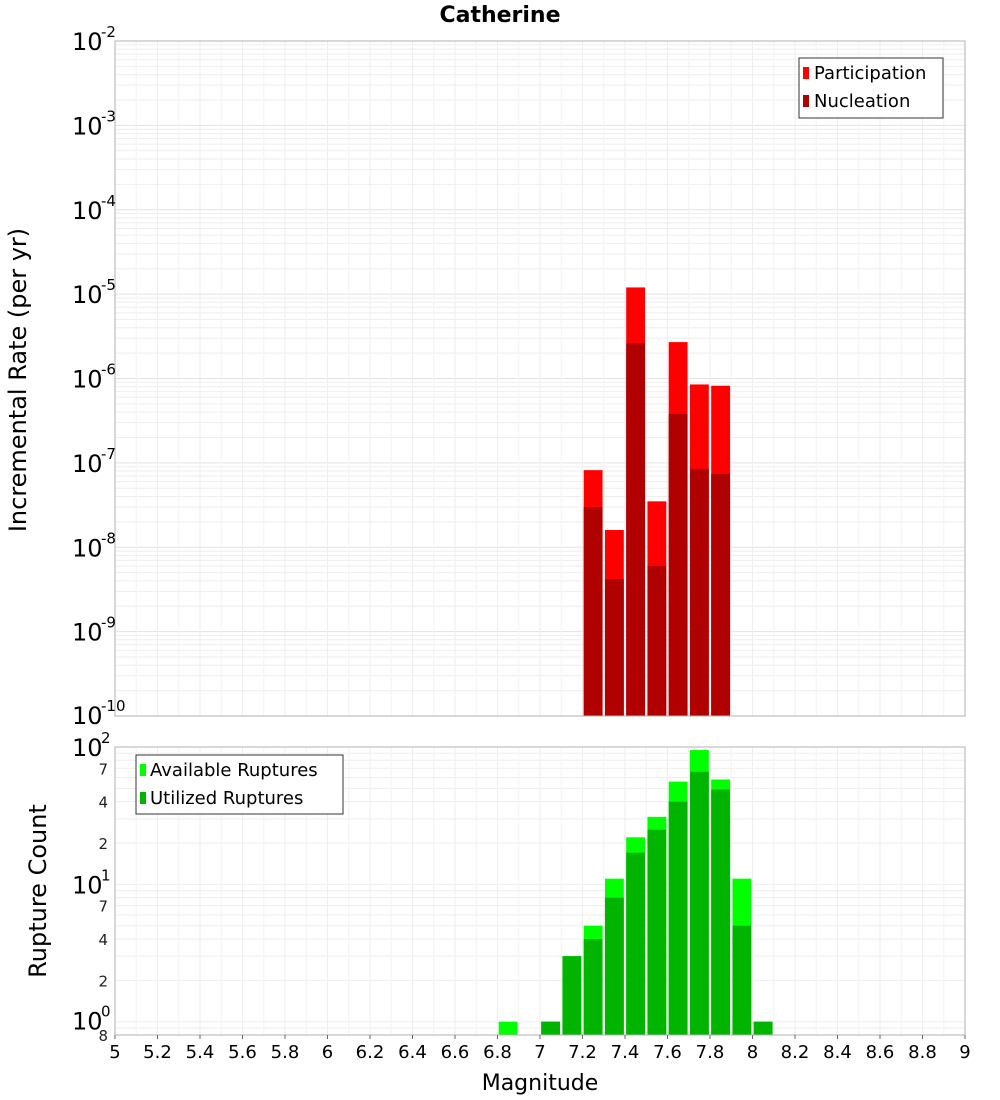 Image resolution: width=1000 pixels, height=1100 pixels. I want to click on top-y-tick-exponent: -3, so click(108, 116).